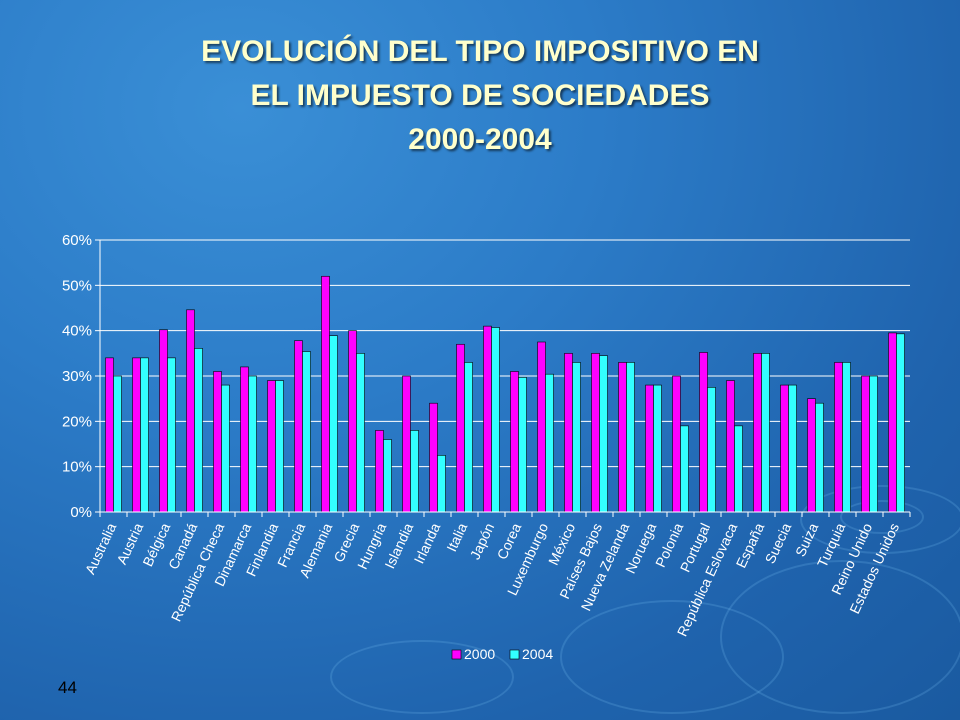 The height and width of the screenshot is (720, 960). What do you see at coordinates (480, 139) in the screenshot?
I see `title-line-3: 2000-2004` at bounding box center [480, 139].